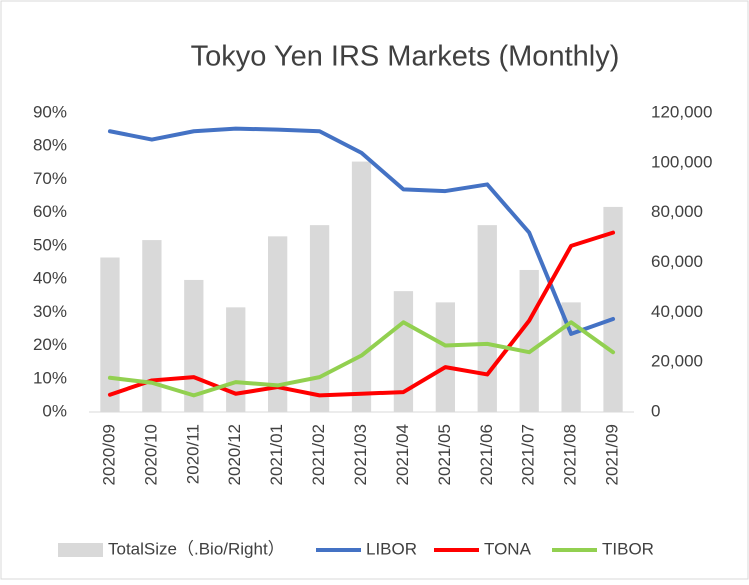 This screenshot has width=749, height=585. I want to click on y-tick-label: 90%, so click(50, 111).